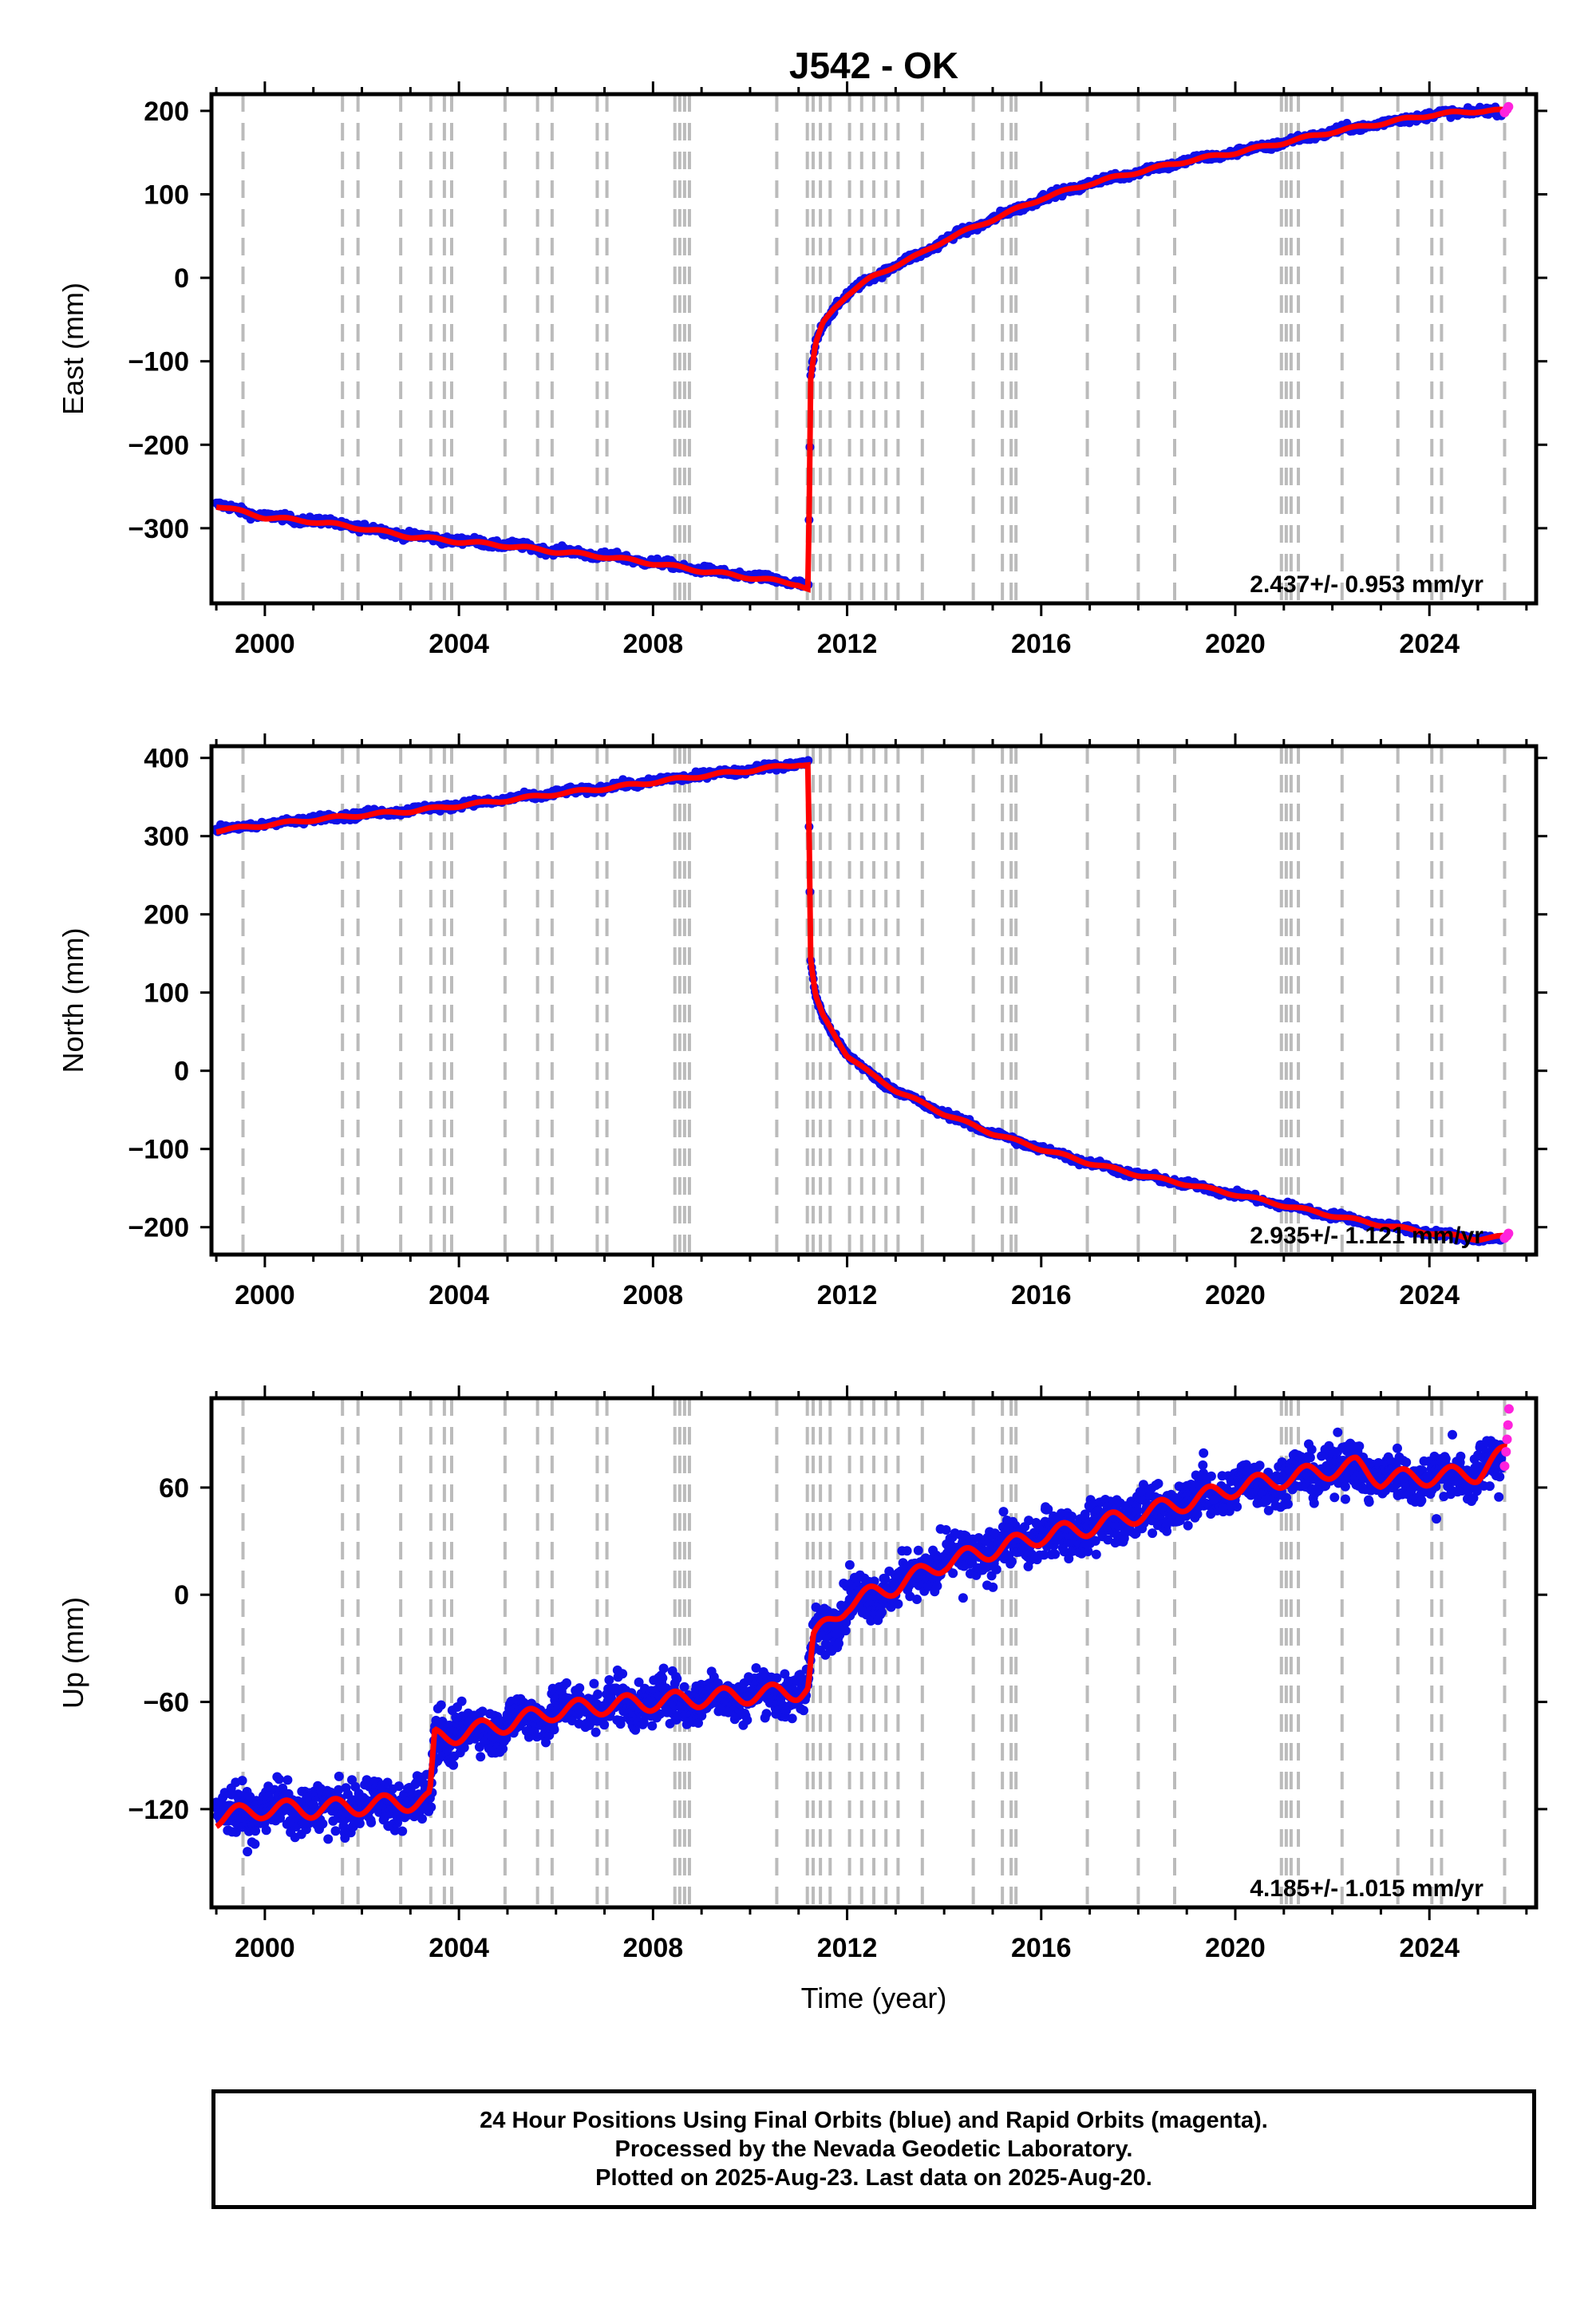 This screenshot has height=2316, width=1596. I want to click on rate-annotation: 2.437+/- 0.953 mm/yr, so click(1366, 584).